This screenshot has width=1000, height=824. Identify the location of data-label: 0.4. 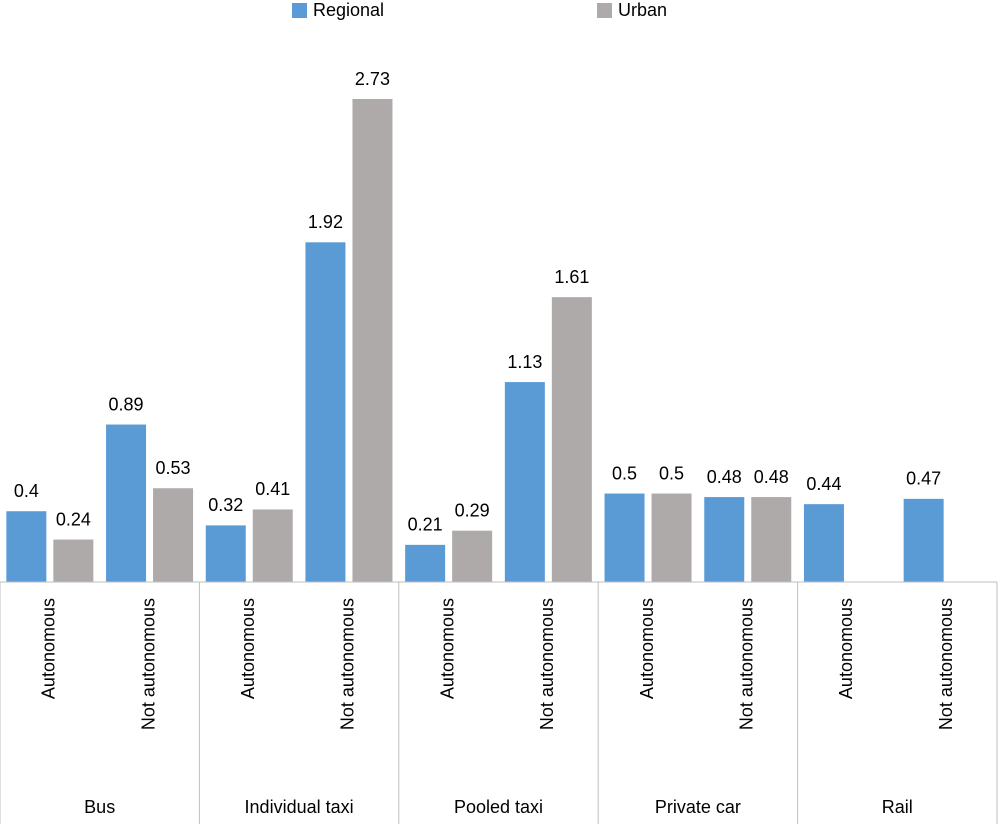
(26, 491).